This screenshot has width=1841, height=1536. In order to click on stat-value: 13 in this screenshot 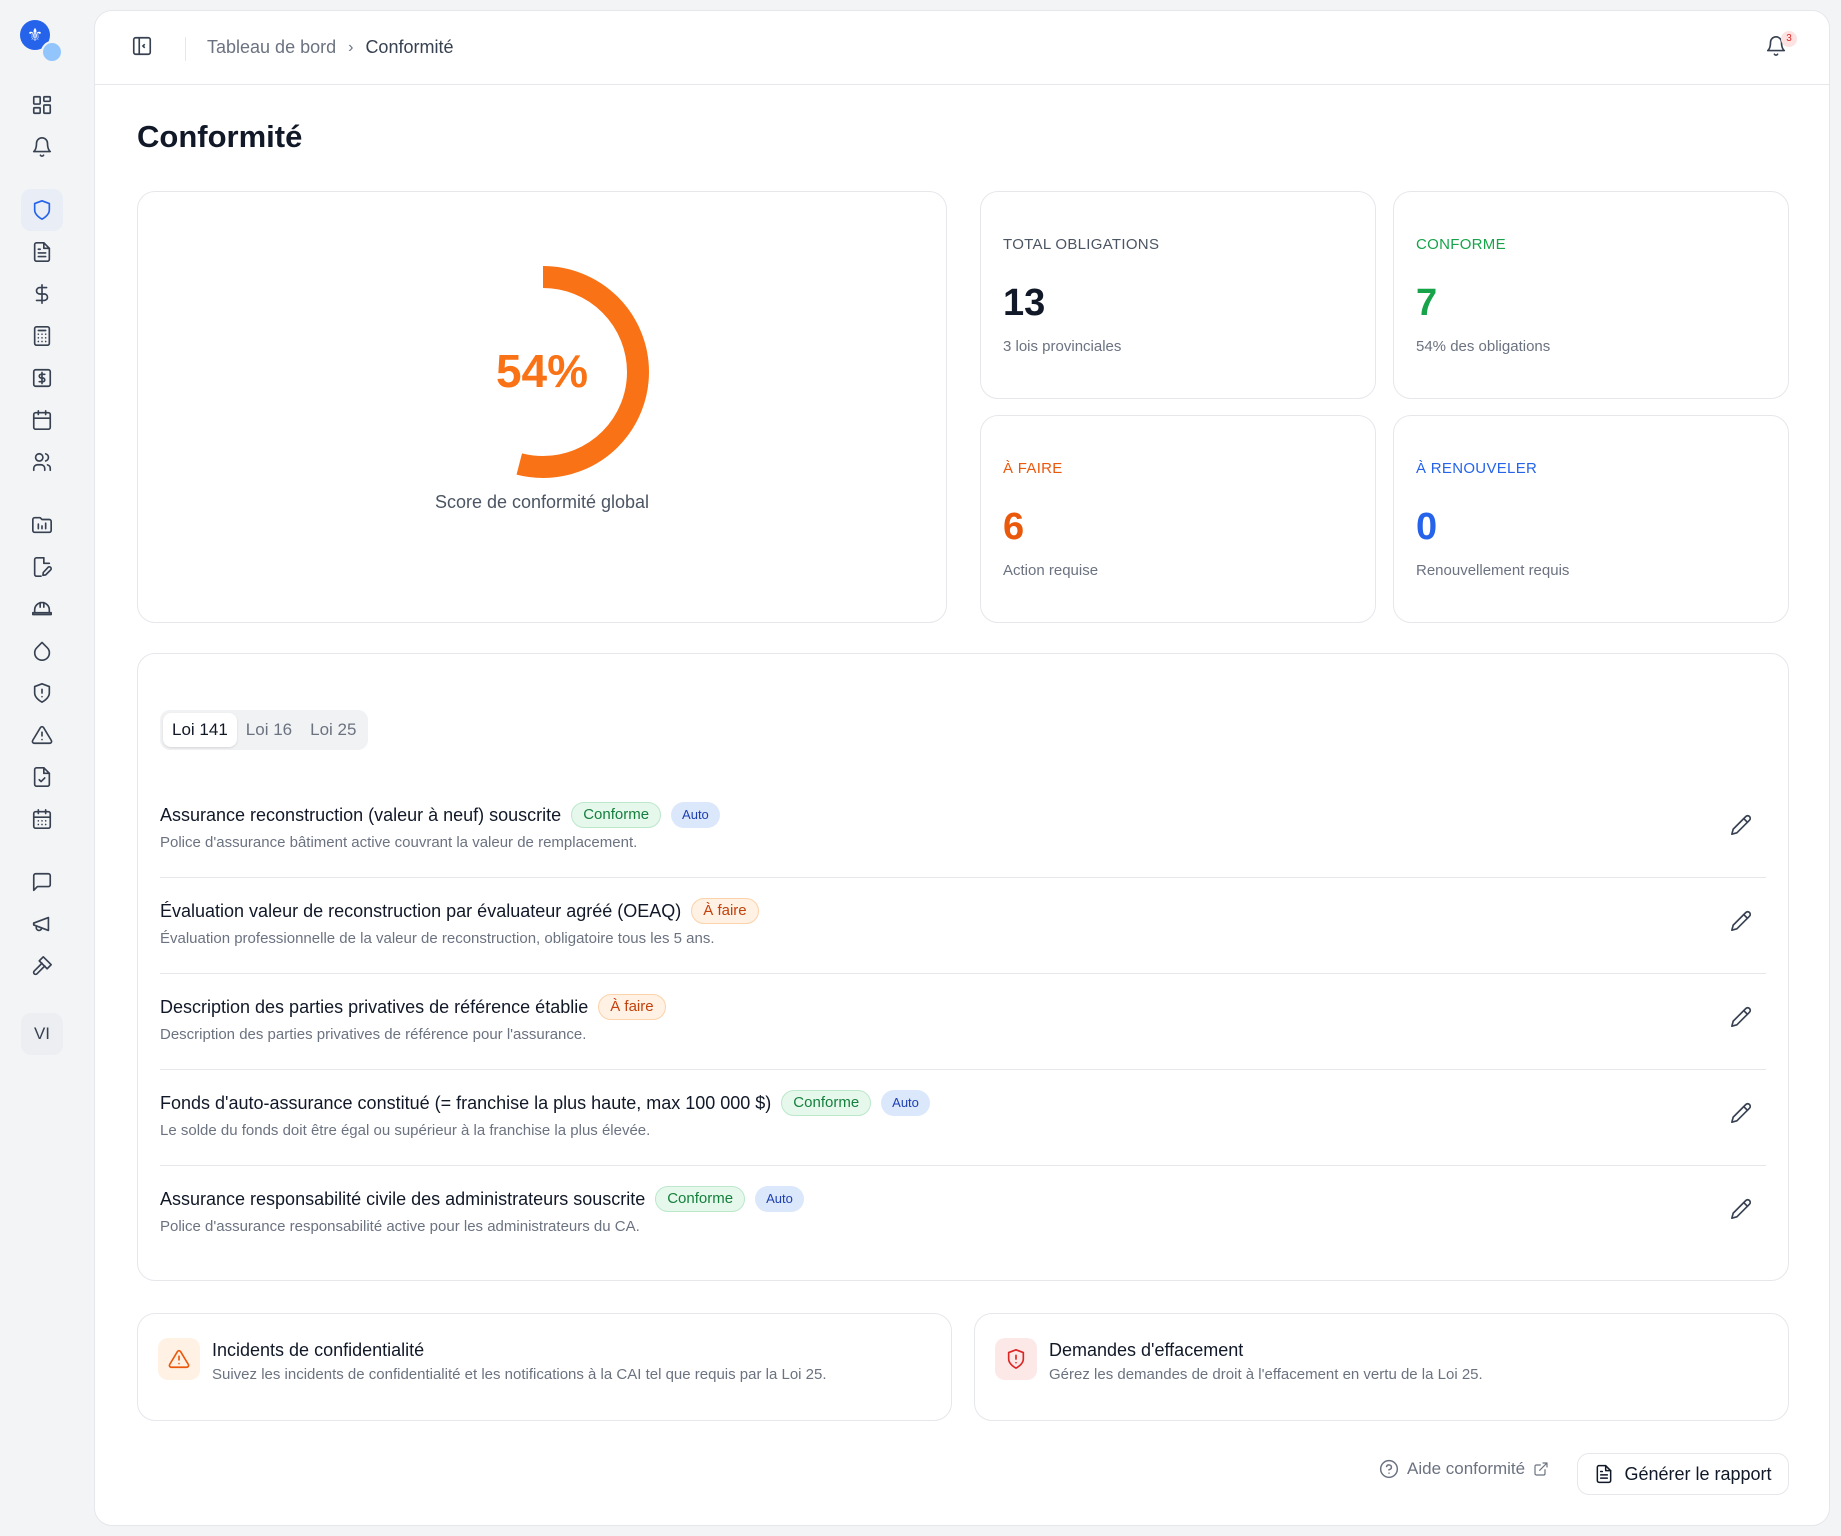, I will do `click(1024, 303)`.